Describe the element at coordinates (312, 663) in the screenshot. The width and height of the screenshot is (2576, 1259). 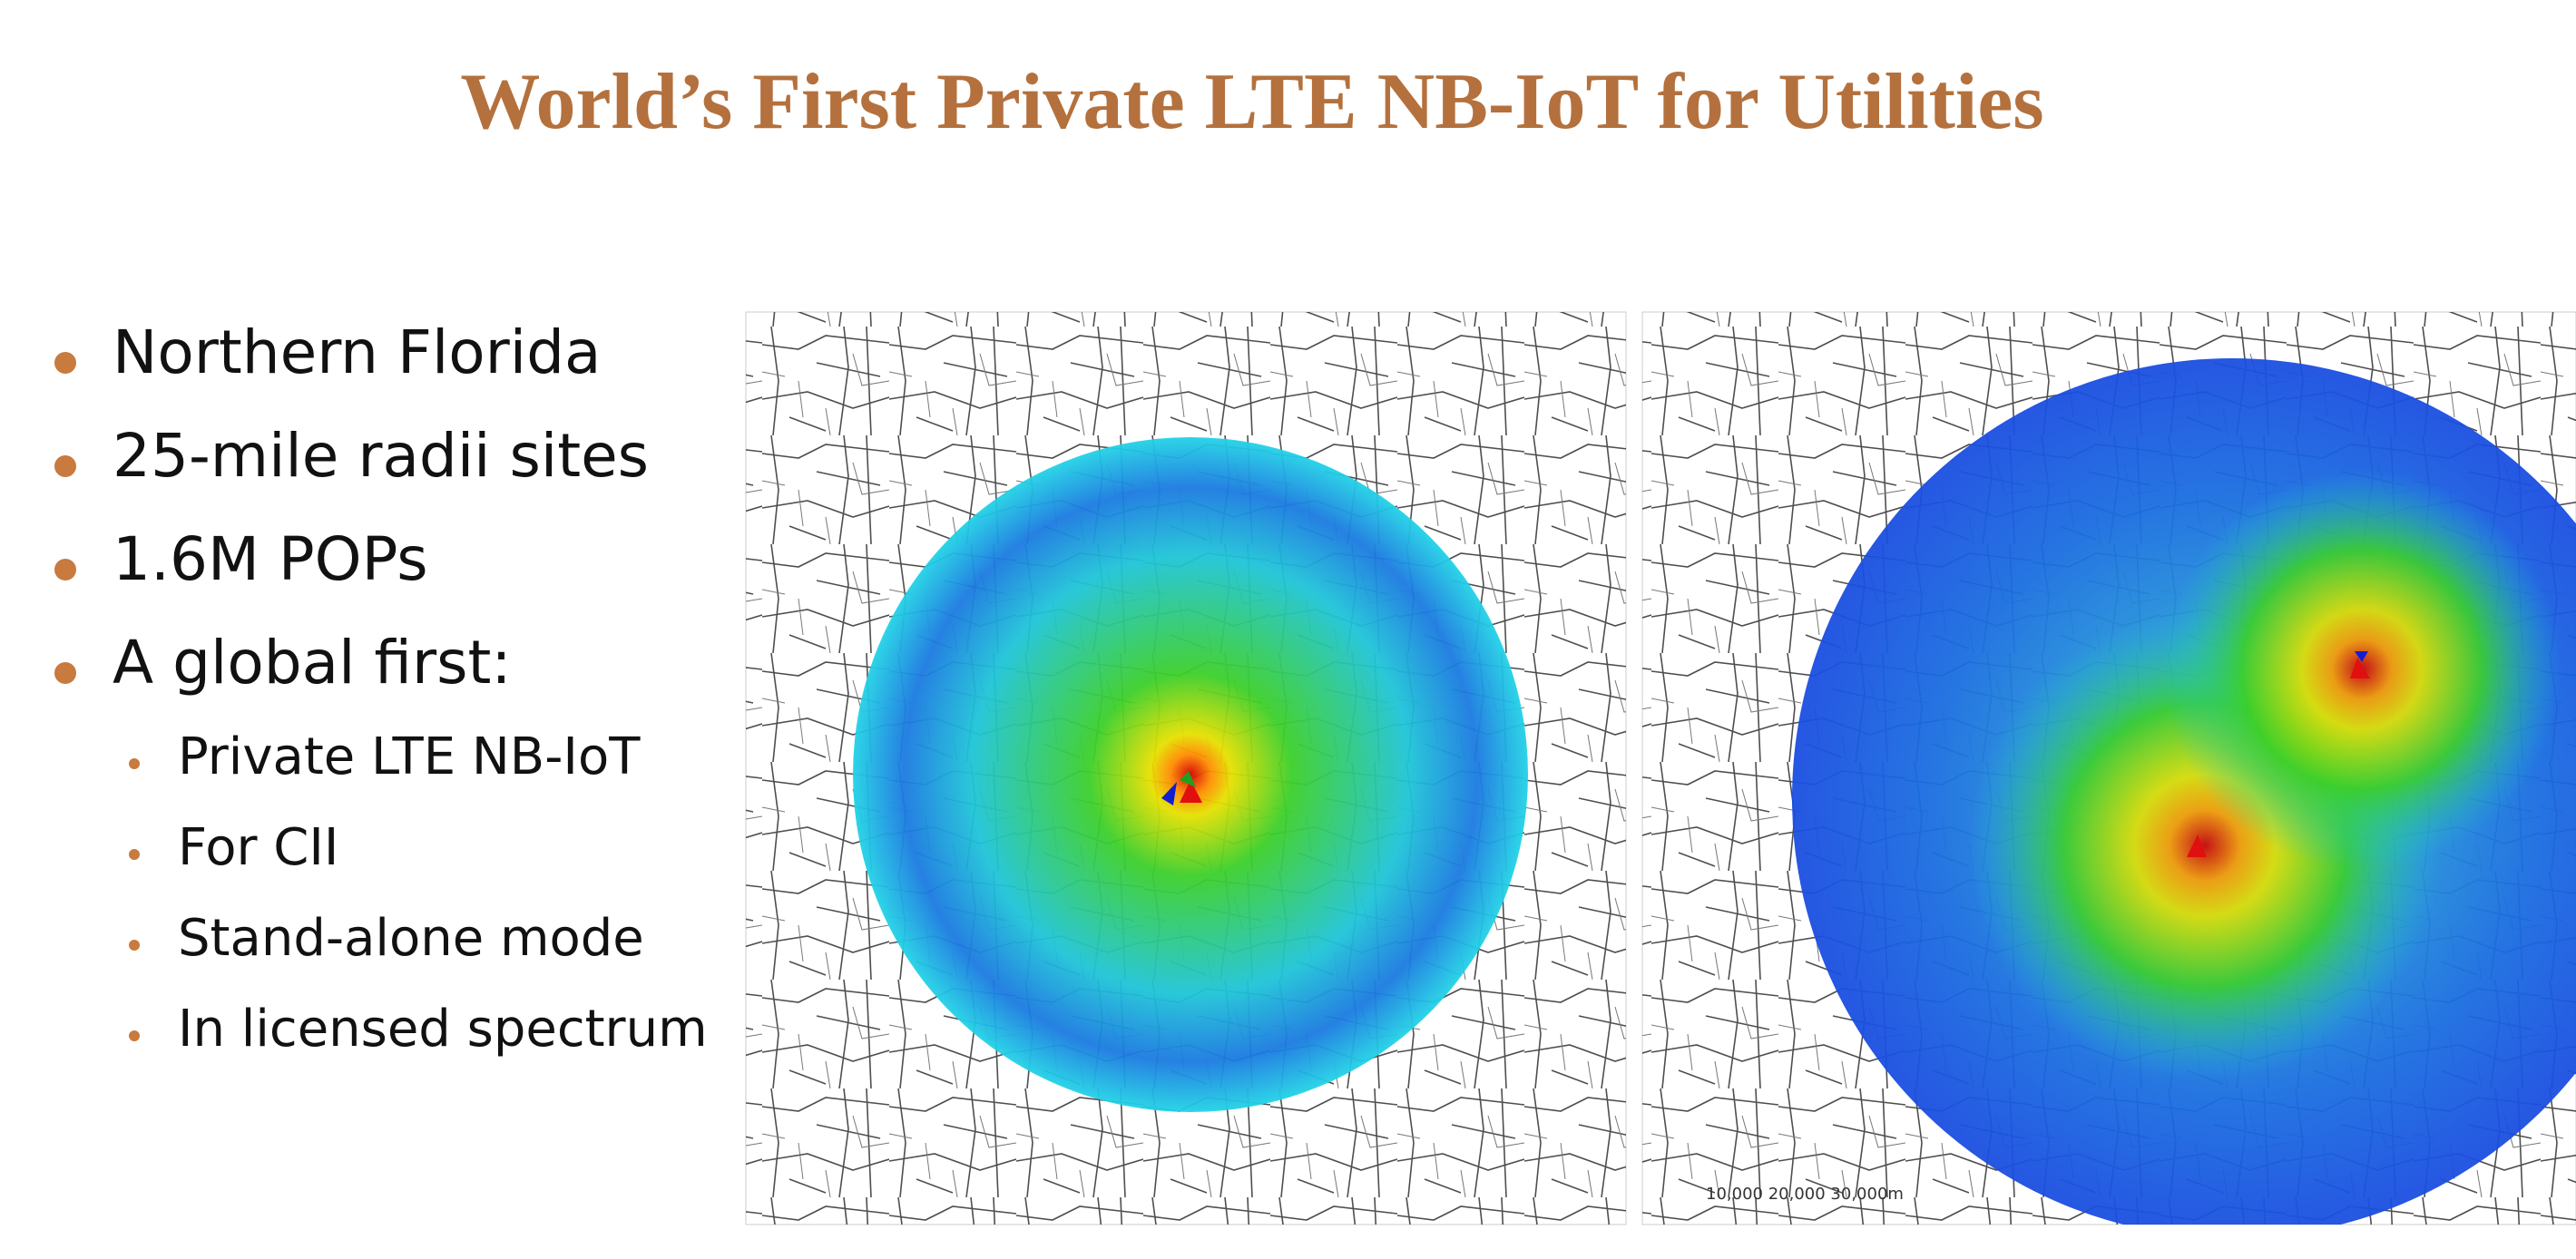
I see `bullet-text: A global first:` at that location.